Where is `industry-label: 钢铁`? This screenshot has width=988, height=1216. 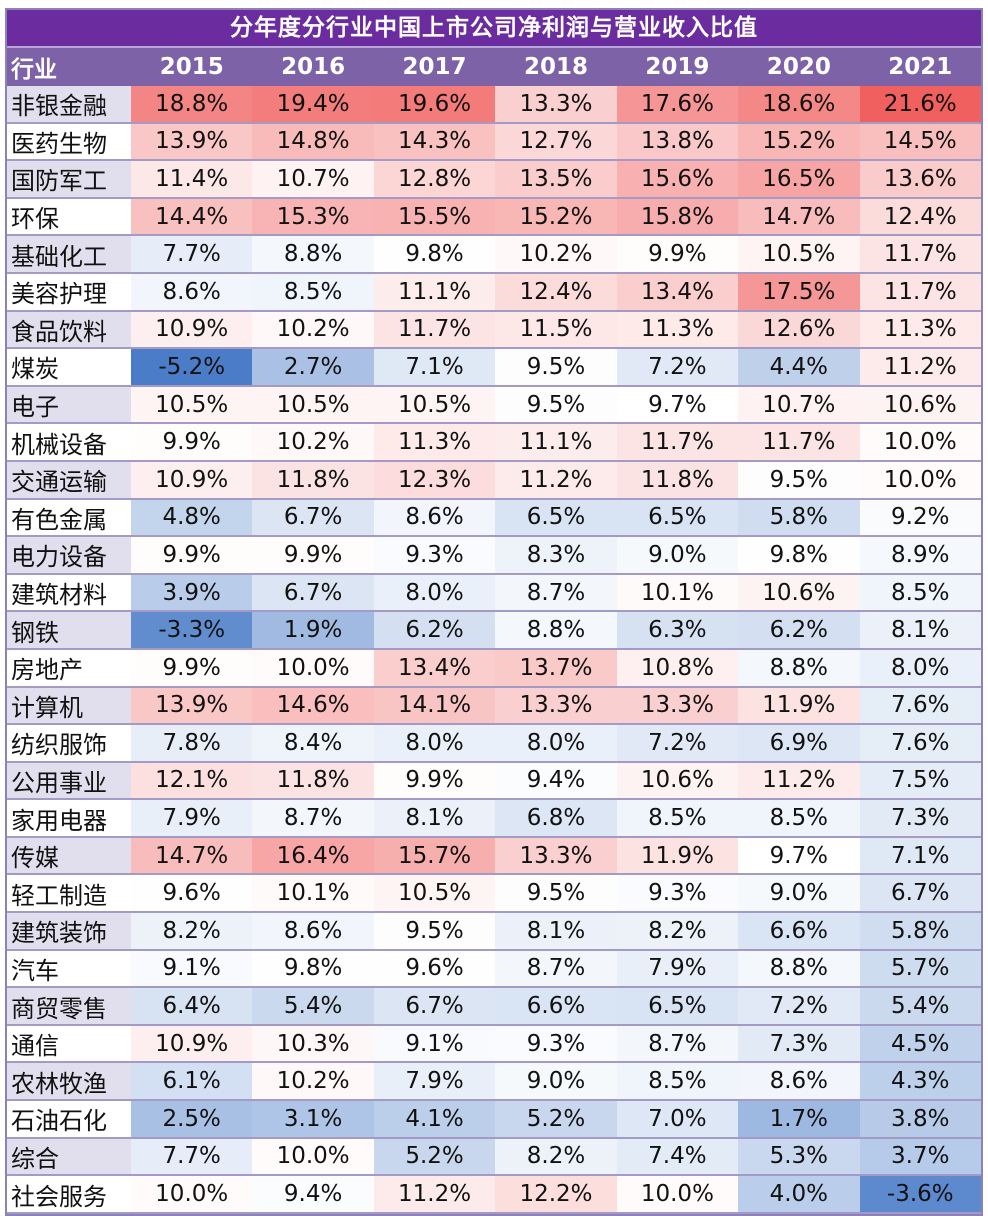
industry-label: 钢铁 is located at coordinates (69, 630).